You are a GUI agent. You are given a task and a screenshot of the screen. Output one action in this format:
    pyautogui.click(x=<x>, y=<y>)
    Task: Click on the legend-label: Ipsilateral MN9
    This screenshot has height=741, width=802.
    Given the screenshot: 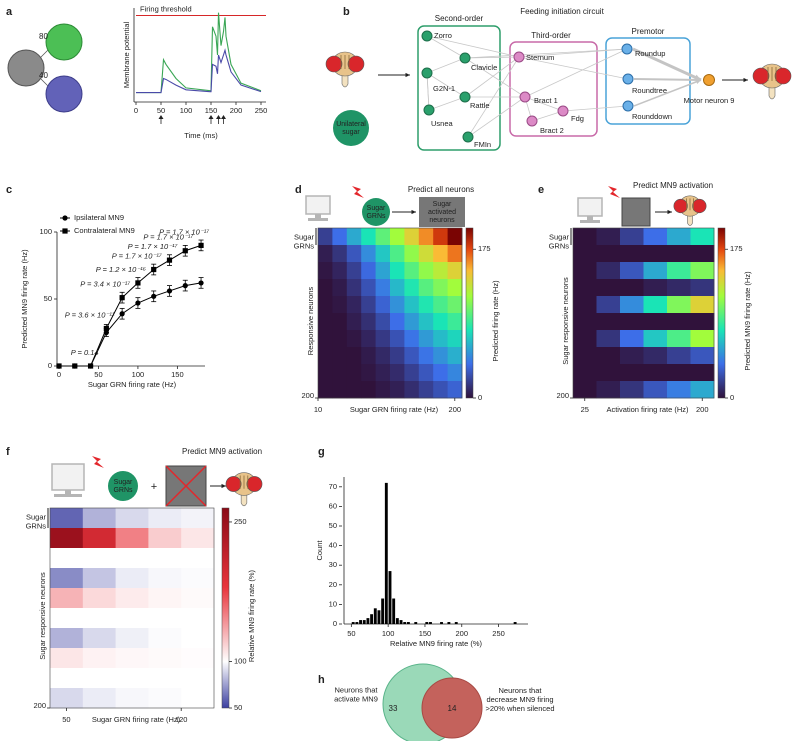 What is the action you would take?
    pyautogui.click(x=99, y=217)
    